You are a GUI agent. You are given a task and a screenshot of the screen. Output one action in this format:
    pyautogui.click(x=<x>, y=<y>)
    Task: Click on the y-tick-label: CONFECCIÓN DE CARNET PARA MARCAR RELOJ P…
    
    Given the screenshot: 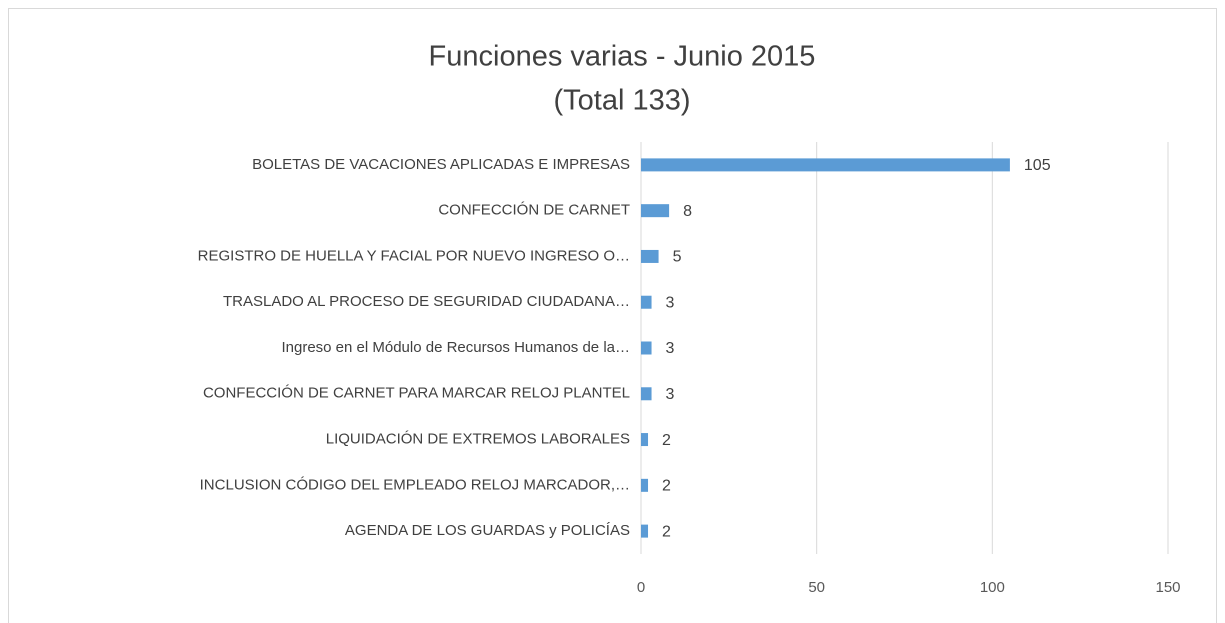 What is the action you would take?
    pyautogui.click(x=416, y=393)
    